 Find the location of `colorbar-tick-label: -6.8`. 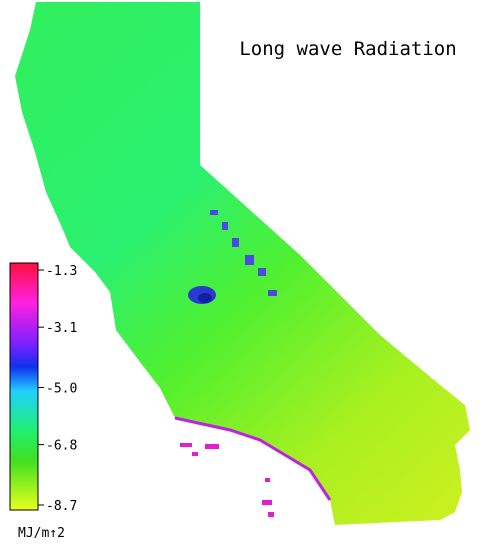

colorbar-tick-label: -6.8 is located at coordinates (61, 446).